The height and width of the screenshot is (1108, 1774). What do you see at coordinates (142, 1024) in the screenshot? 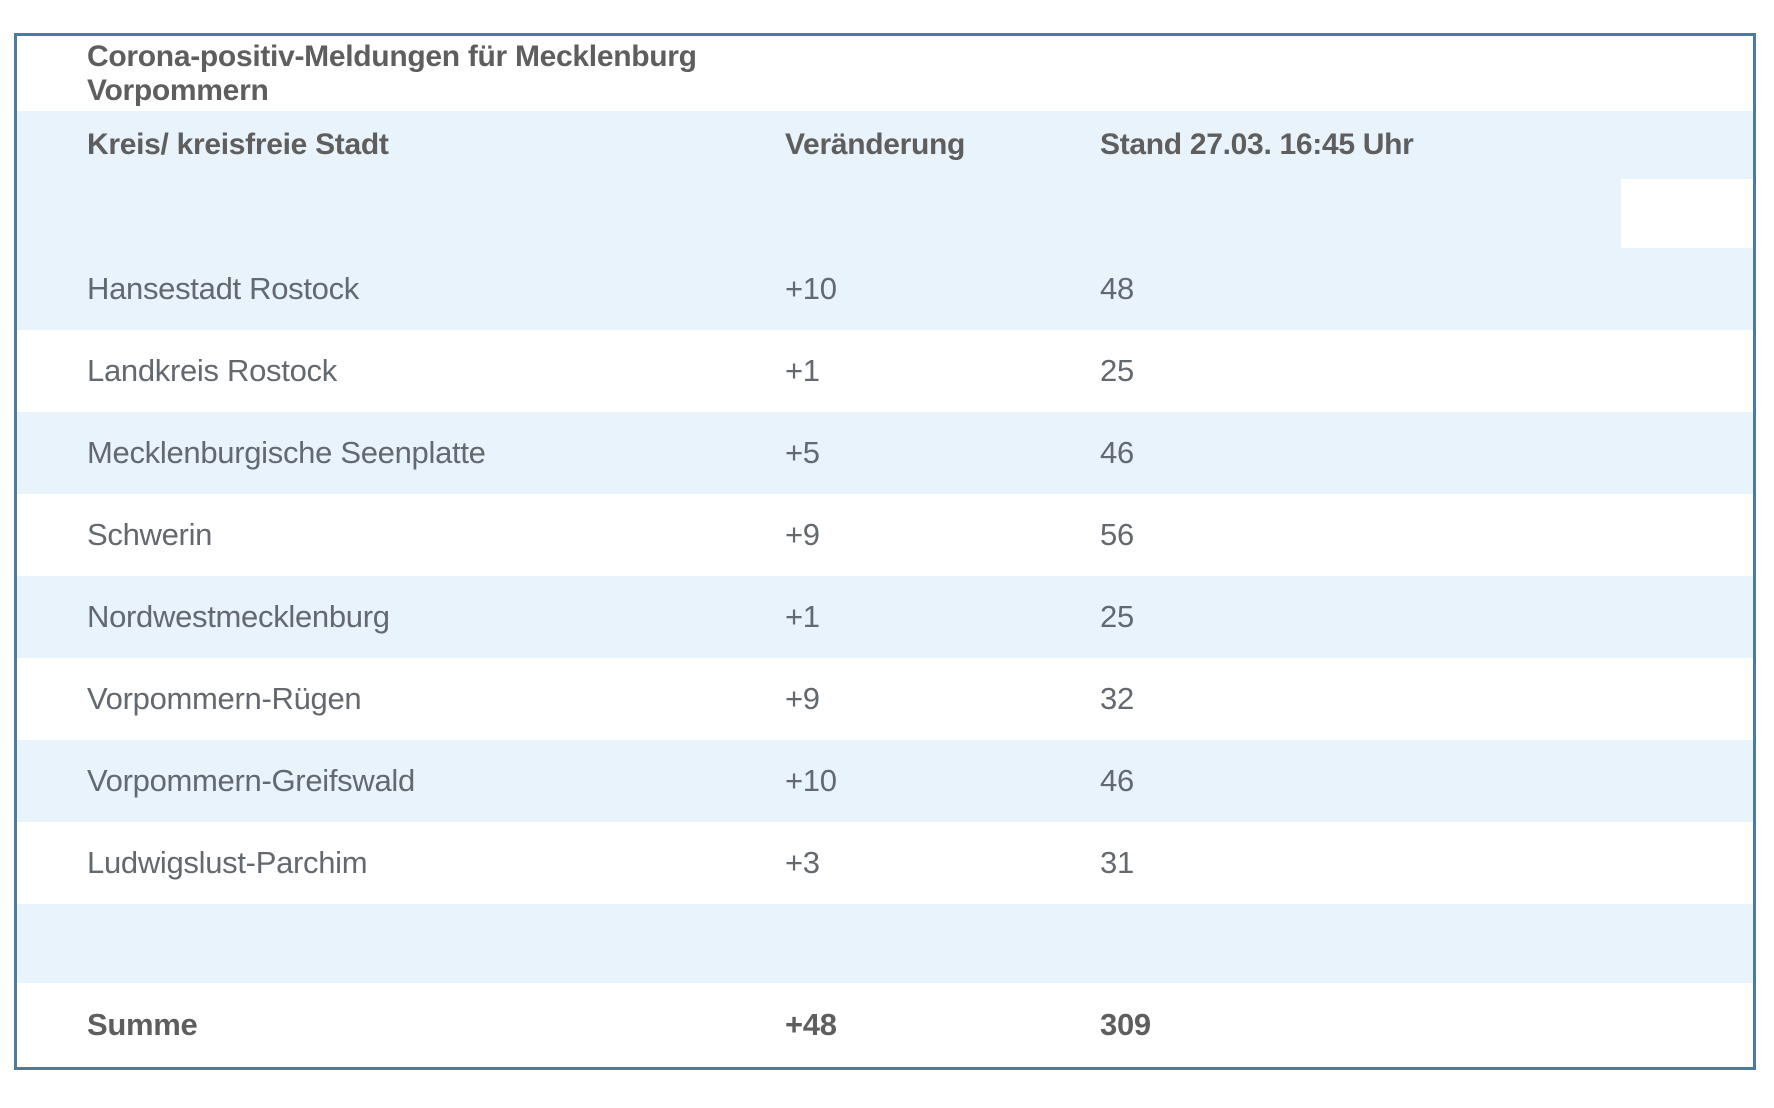
I see `summary-label: Summe` at bounding box center [142, 1024].